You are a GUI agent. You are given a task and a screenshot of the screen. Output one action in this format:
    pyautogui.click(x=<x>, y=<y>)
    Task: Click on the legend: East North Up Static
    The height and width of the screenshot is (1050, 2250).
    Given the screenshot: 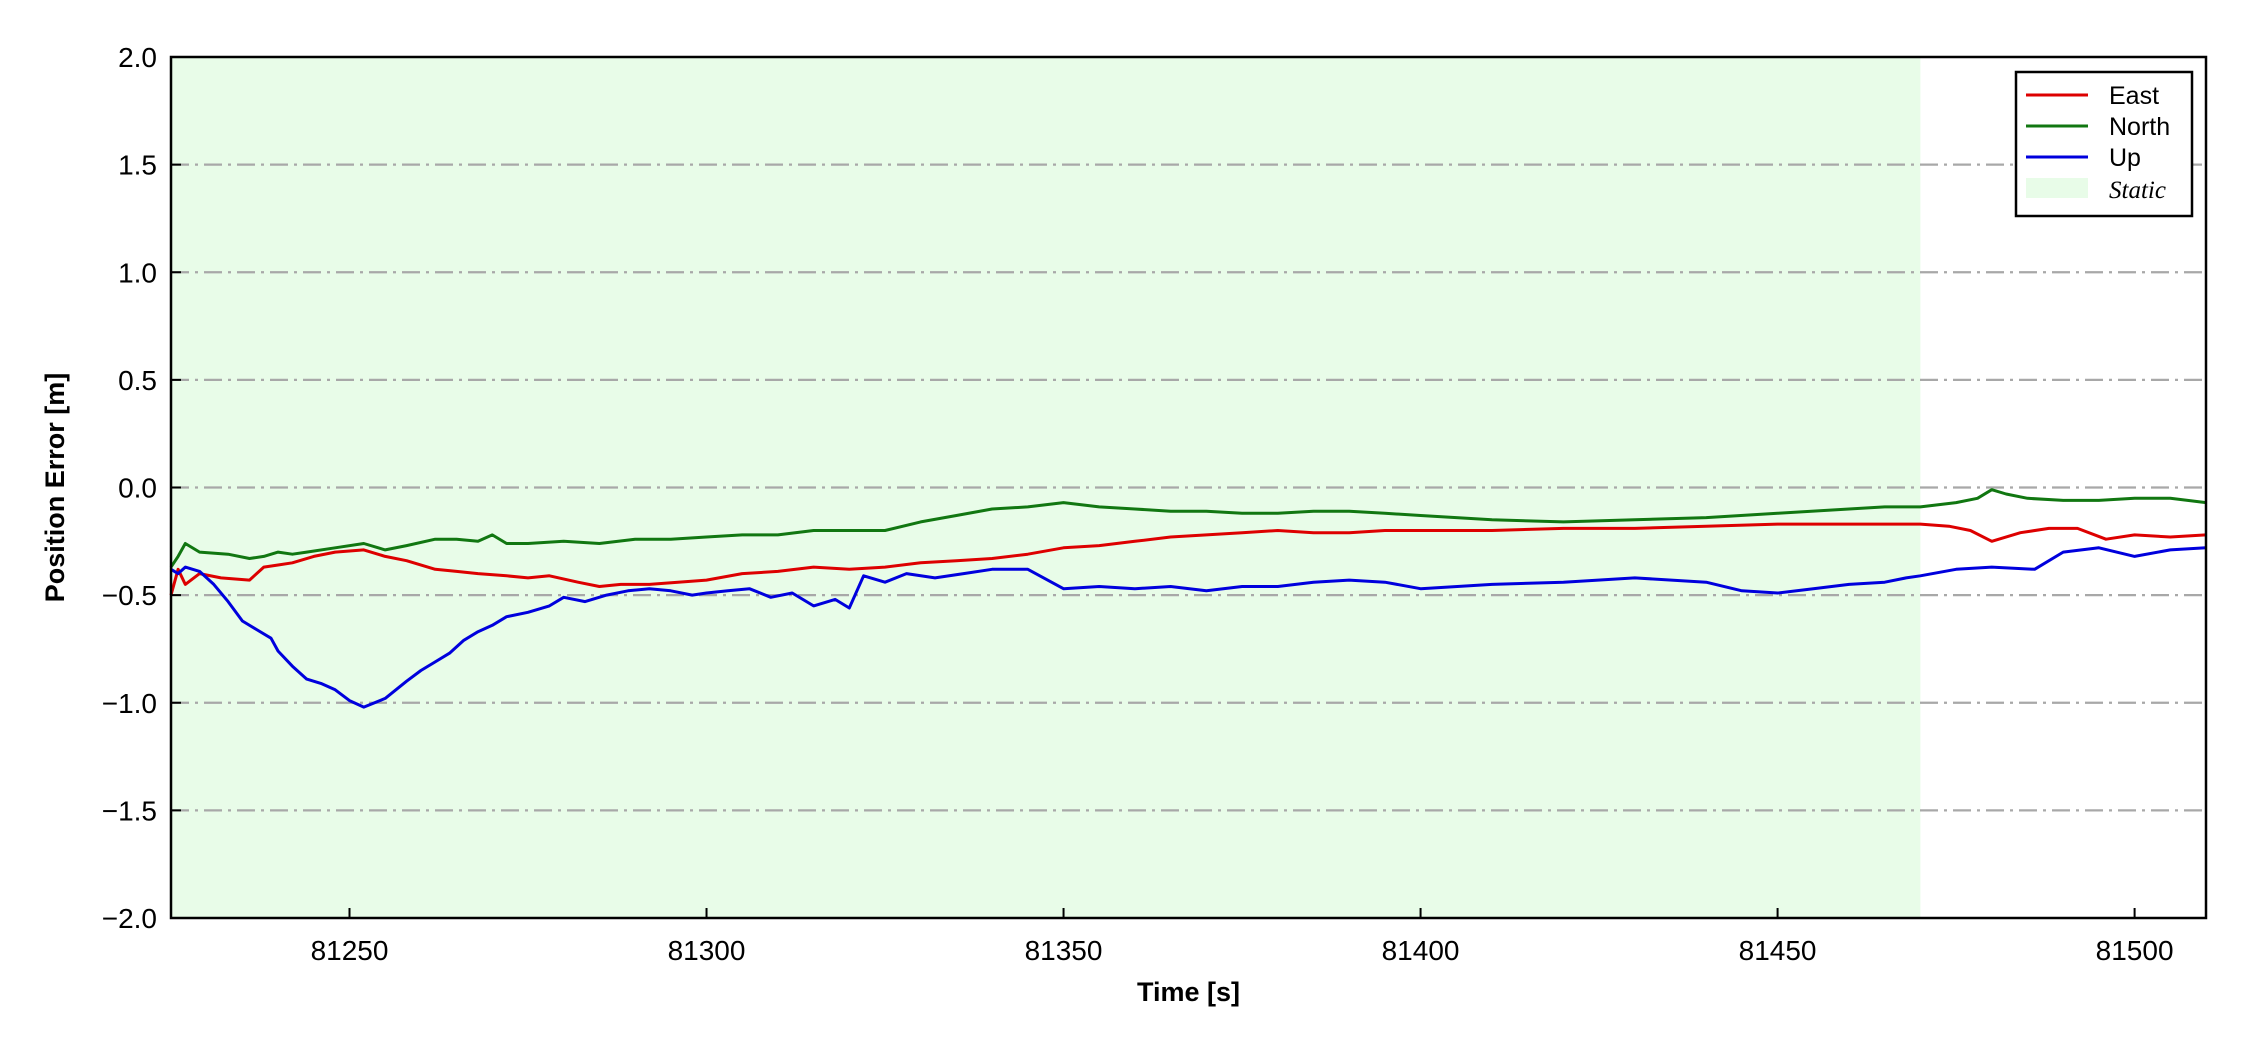 What is the action you would take?
    pyautogui.click(x=2104, y=144)
    